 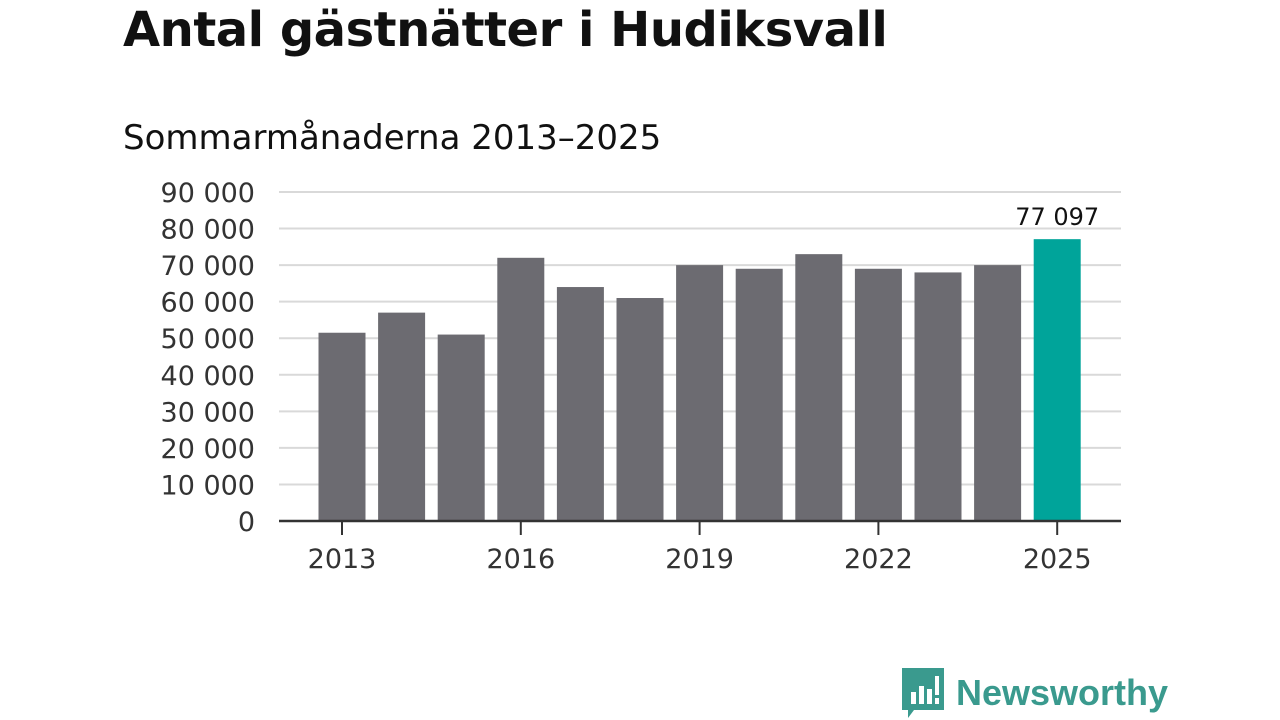 What do you see at coordinates (520, 559) in the screenshot?
I see `x-tick-label: 2016` at bounding box center [520, 559].